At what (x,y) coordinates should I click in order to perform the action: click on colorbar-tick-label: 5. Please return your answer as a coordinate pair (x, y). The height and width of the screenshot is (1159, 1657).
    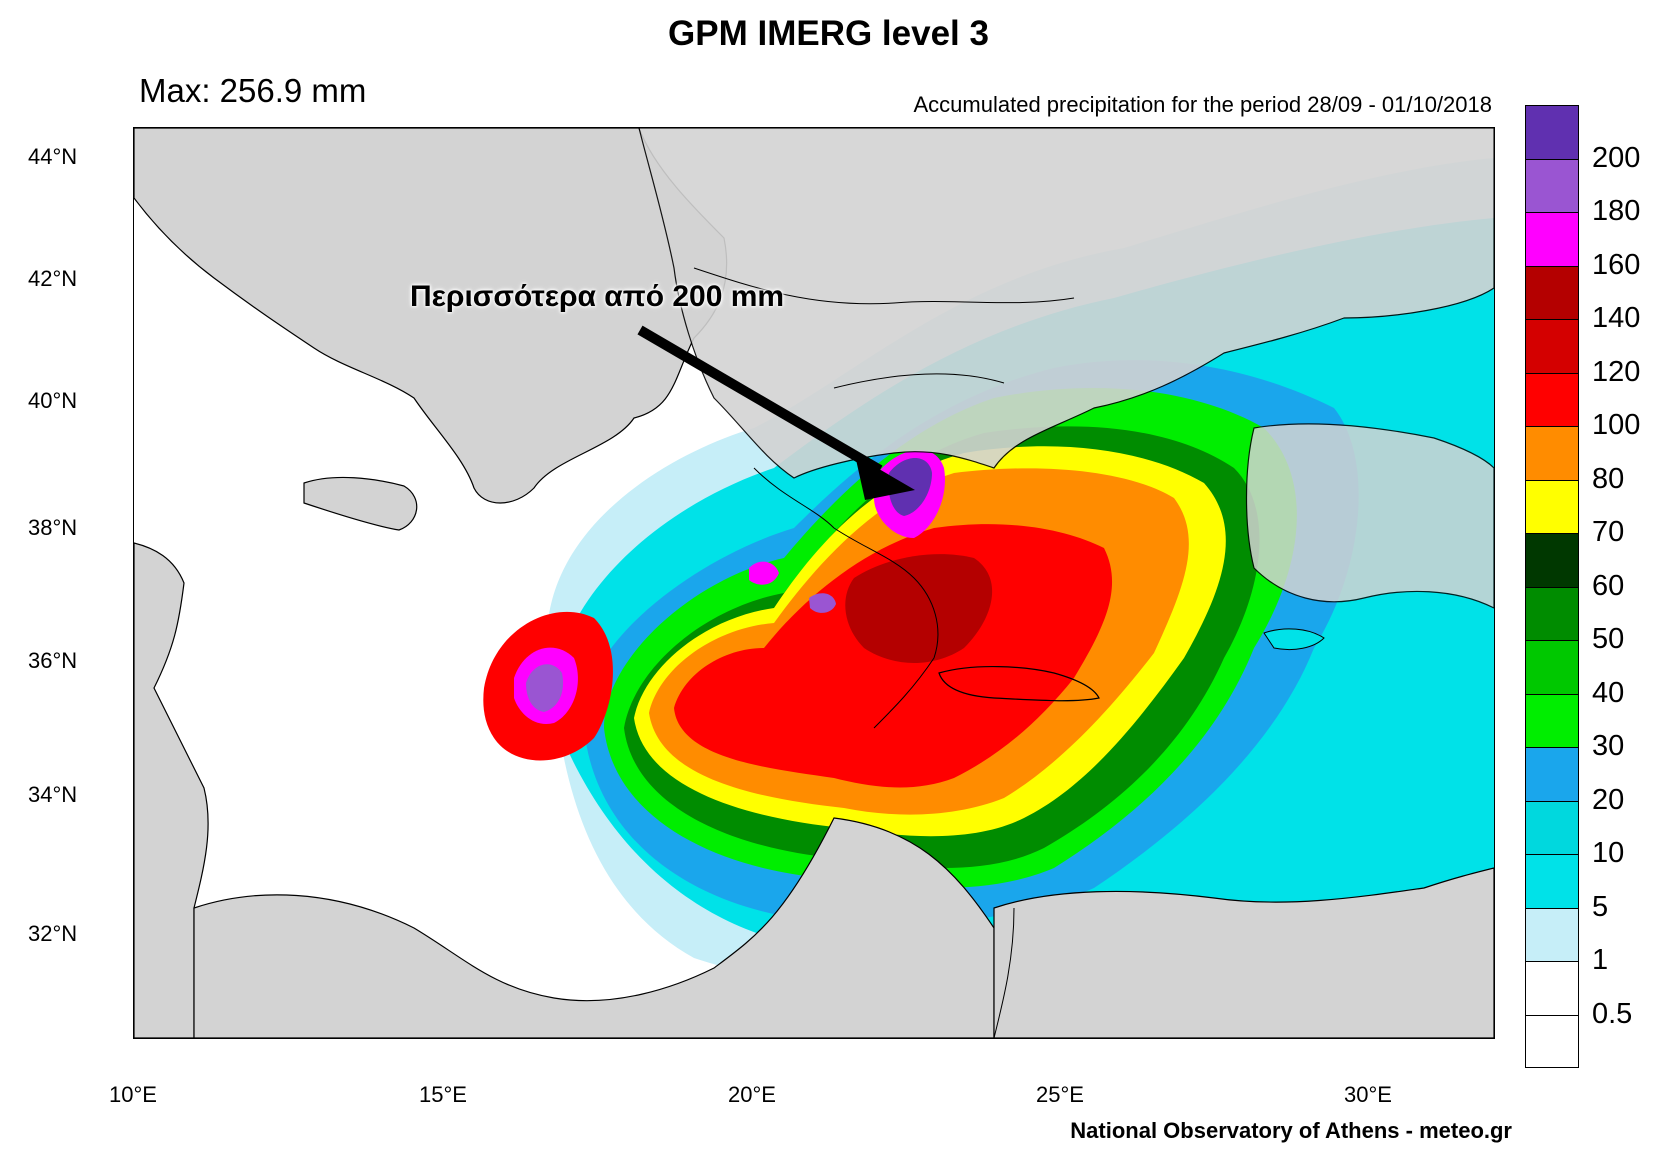
    Looking at the image, I should click on (1600, 906).